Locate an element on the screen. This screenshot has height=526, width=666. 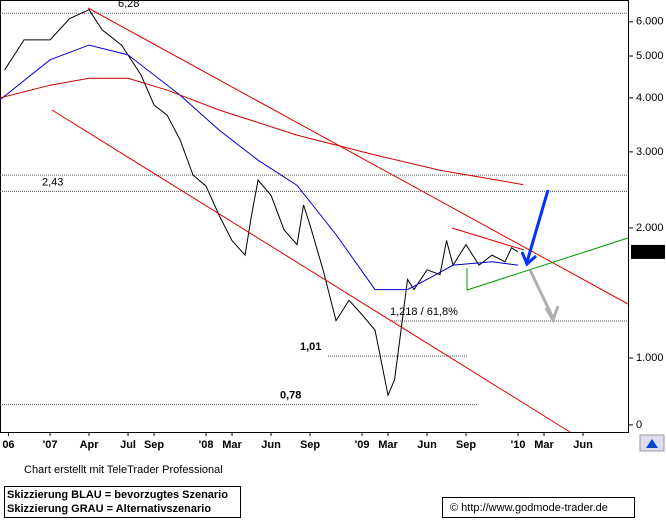
level-label: 1,01 is located at coordinates (310, 347).